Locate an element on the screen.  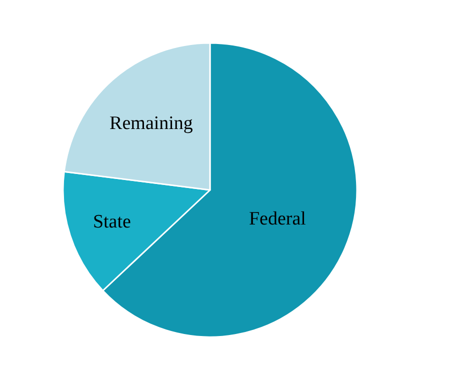
slice-label: Federal is located at coordinates (277, 219).